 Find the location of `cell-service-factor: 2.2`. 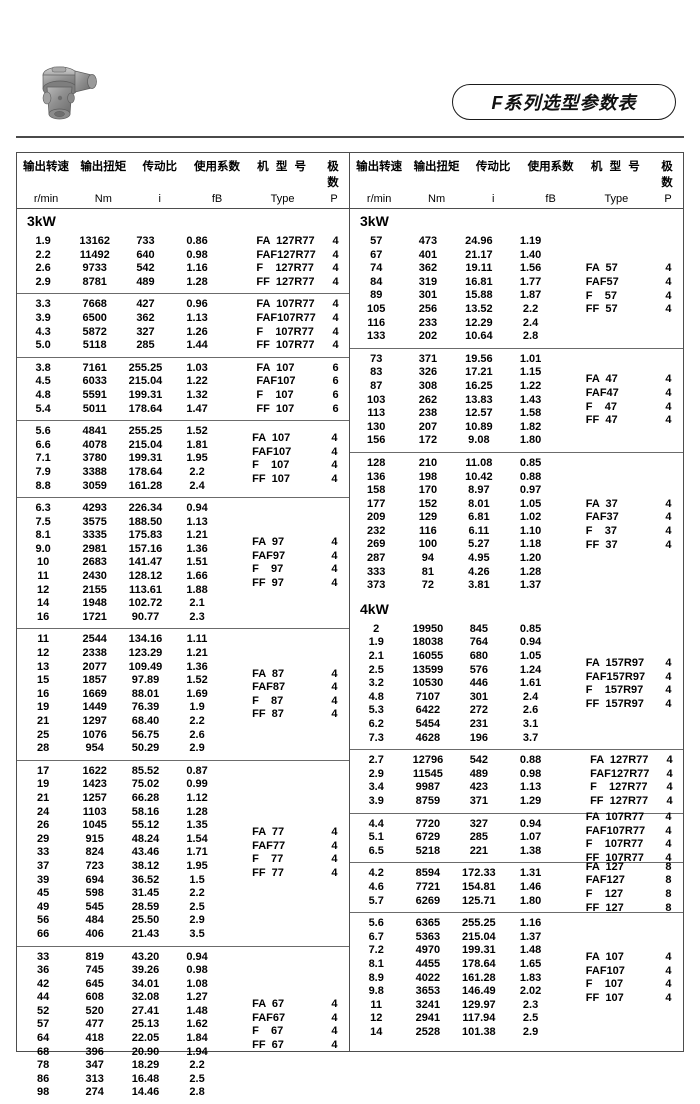

cell-service-factor: 2.2 is located at coordinates (197, 1066).